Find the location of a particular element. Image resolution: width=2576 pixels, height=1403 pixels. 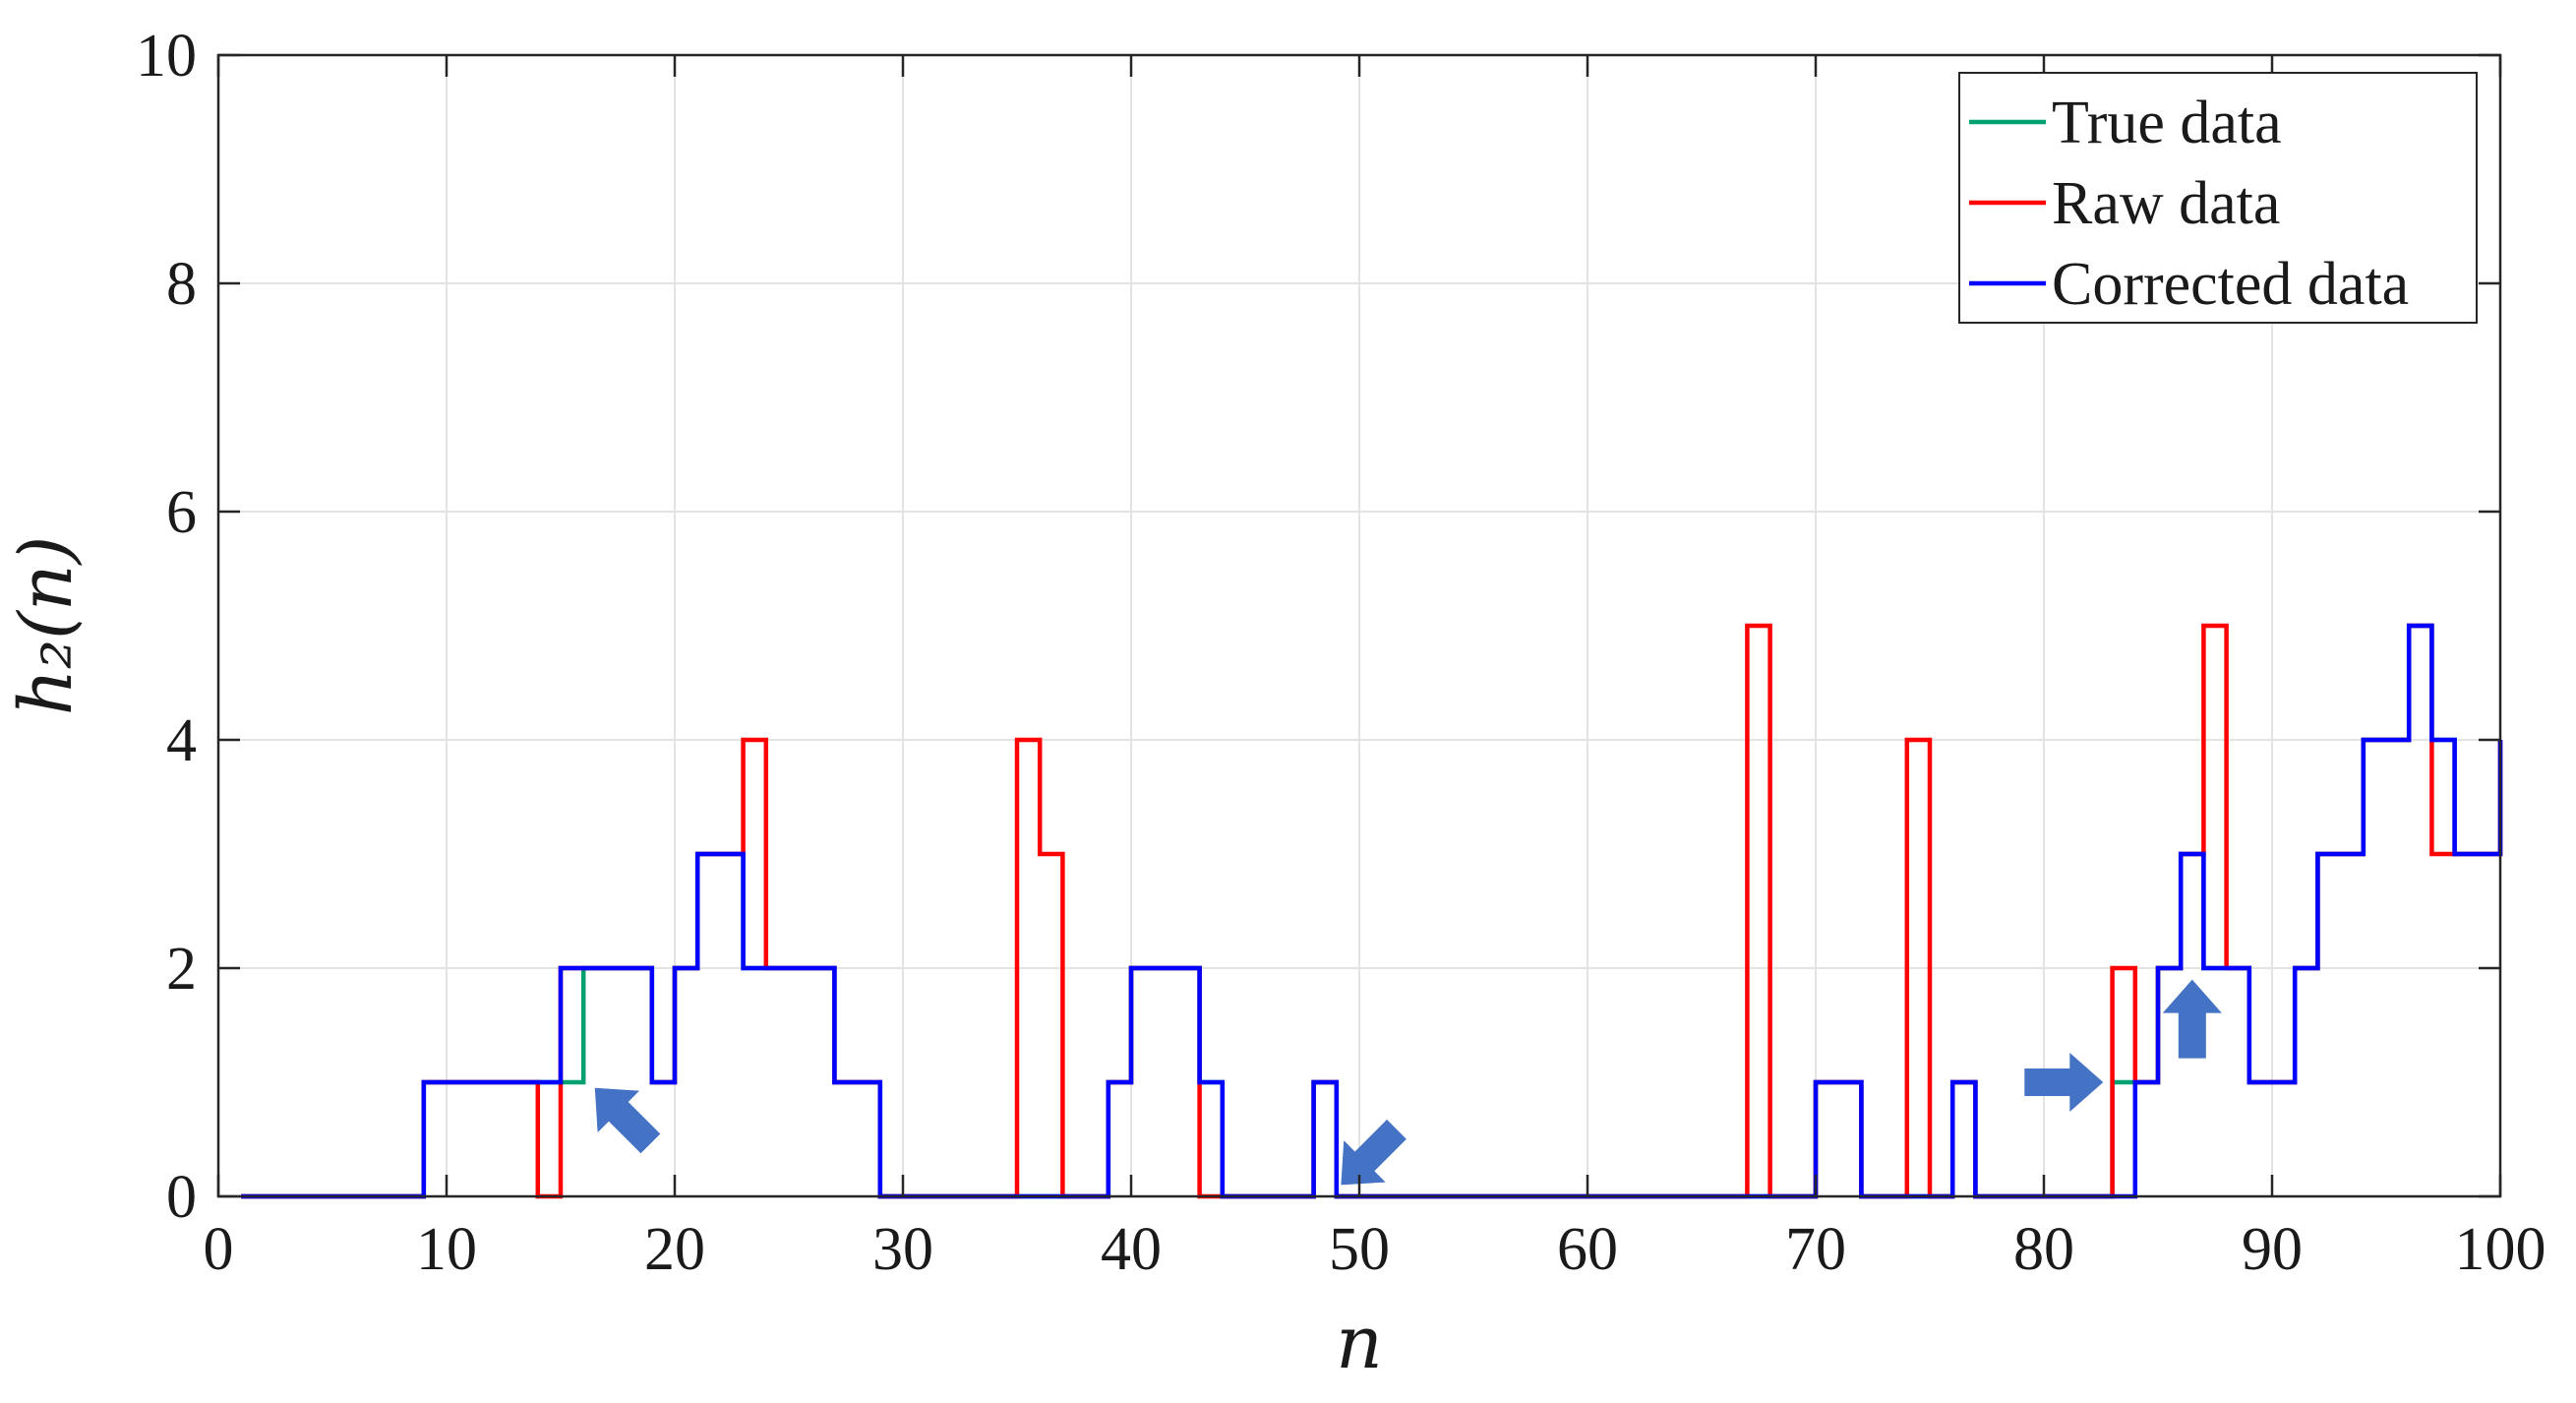

y-tick-label: 8 is located at coordinates (181, 284).